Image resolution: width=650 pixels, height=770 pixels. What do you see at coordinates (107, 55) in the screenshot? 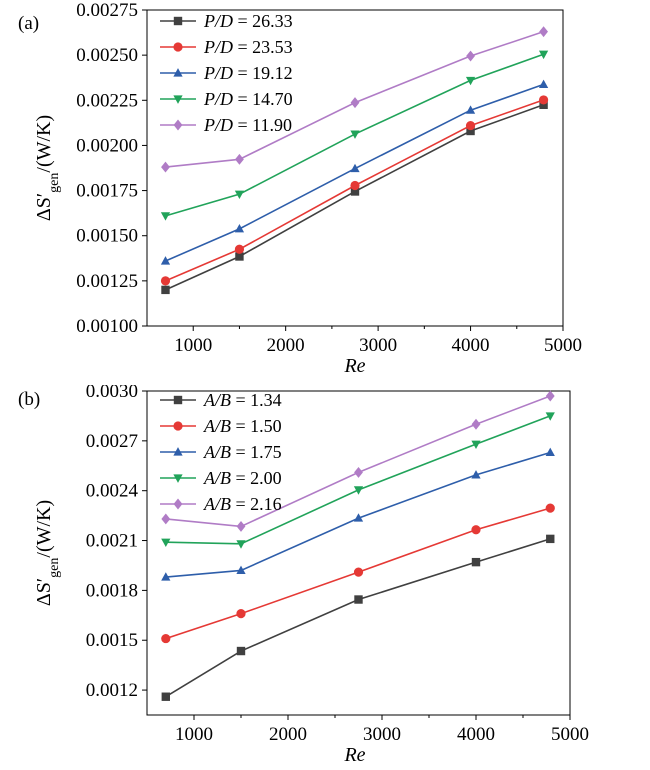
I see `y-tick-label: 0.00250` at bounding box center [107, 55].